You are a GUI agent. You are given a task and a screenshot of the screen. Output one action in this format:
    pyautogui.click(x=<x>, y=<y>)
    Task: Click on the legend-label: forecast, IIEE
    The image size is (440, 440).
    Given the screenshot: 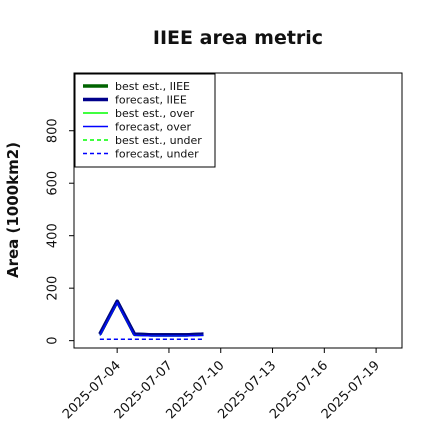 What is the action you would take?
    pyautogui.click(x=151, y=99)
    